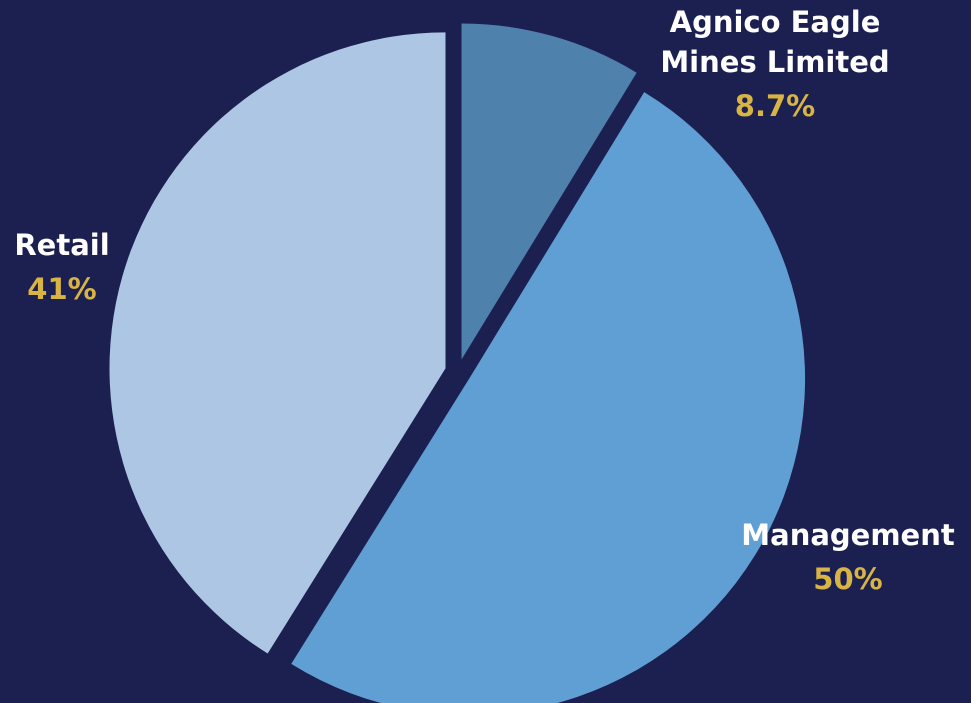 The width and height of the screenshot is (971, 703). What do you see at coordinates (848, 579) in the screenshot?
I see `value-label: 50%` at bounding box center [848, 579].